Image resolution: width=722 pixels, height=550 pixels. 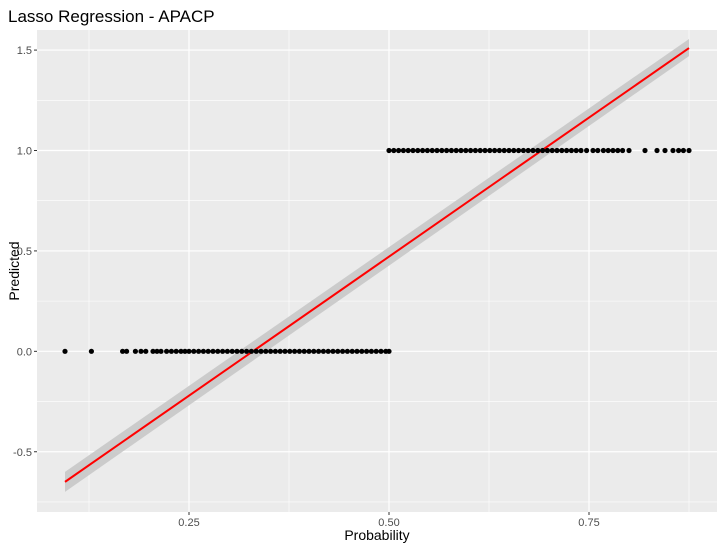 I want to click on y-tick-label: 0.5, so click(x=24, y=252).